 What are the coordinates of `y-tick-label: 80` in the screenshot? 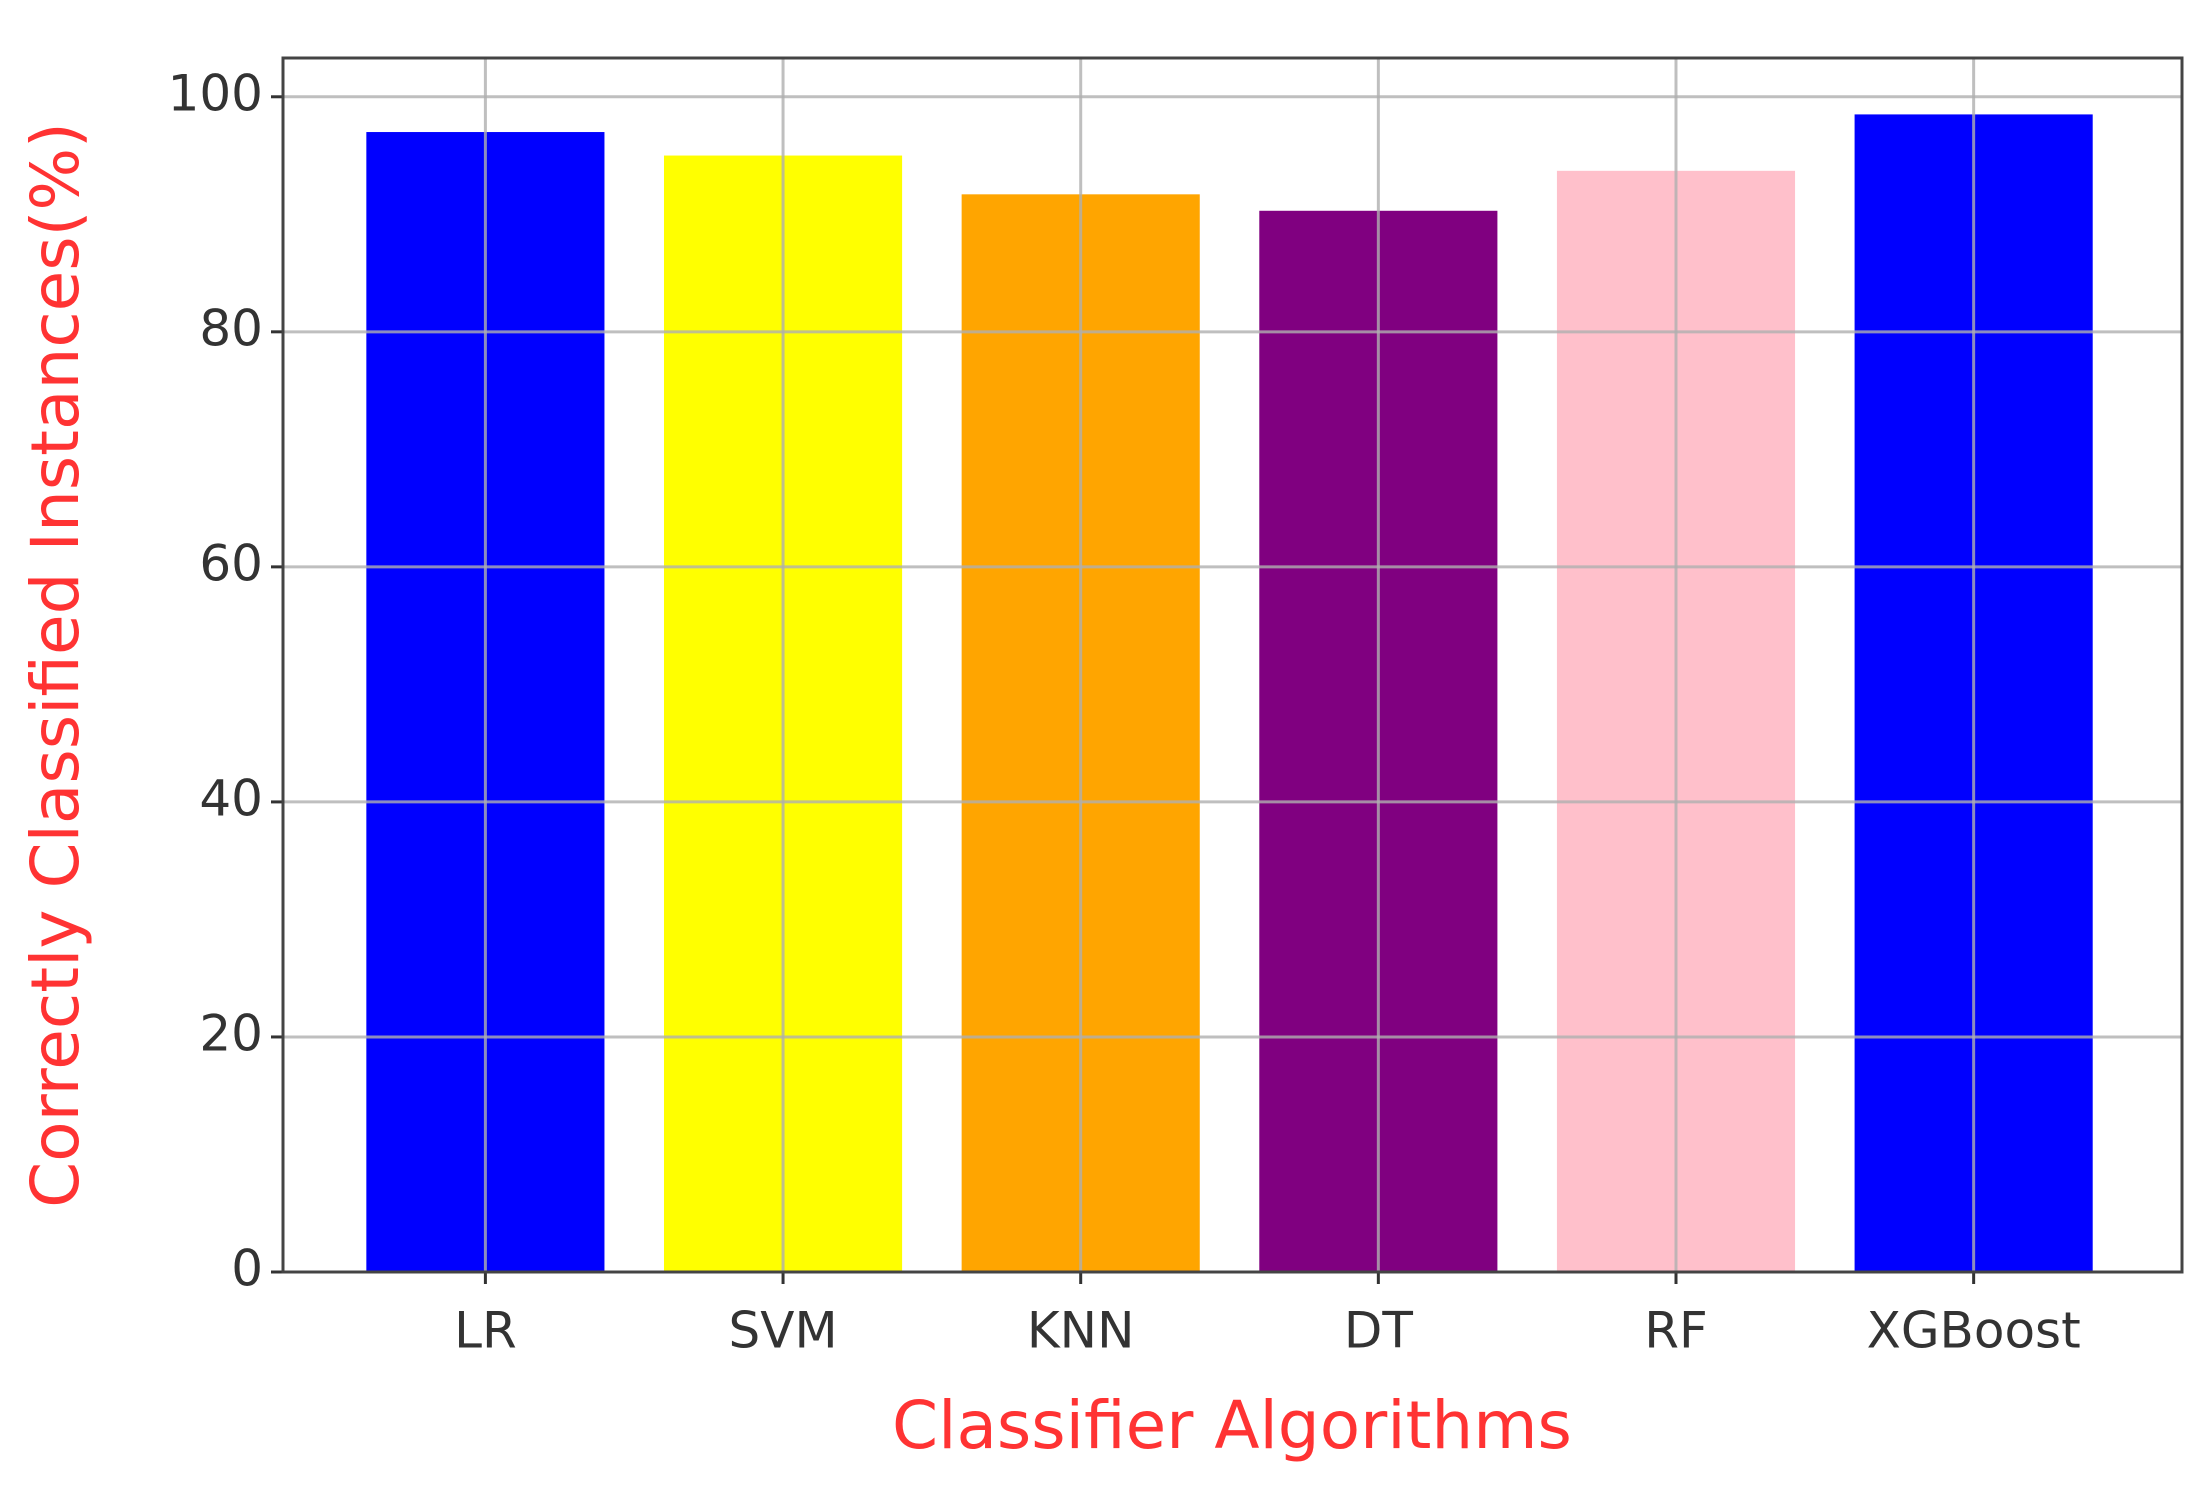 It's located at (231, 328).